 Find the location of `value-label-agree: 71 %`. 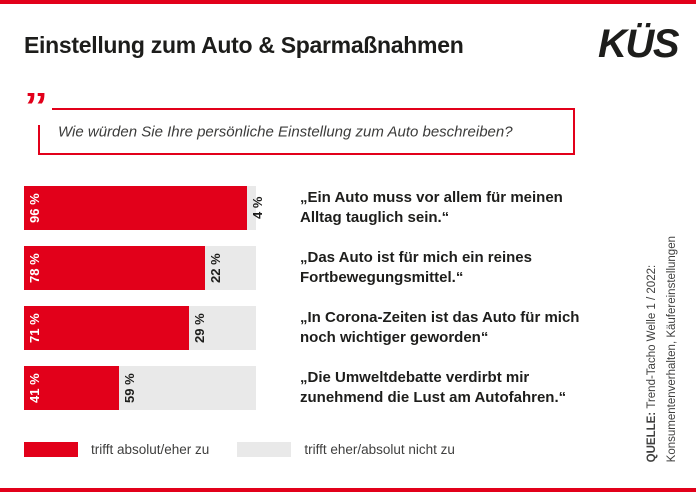

value-label-agree: 71 % is located at coordinates (34, 328).